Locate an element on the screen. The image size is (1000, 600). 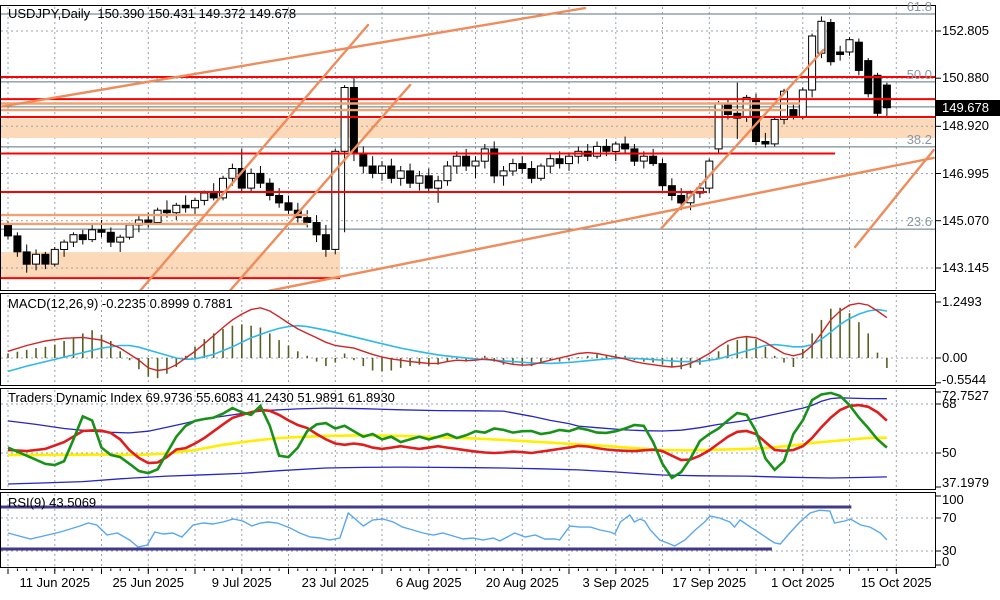
rsi-indicator-label: RSI(9) 43.5069 is located at coordinates (52, 502).